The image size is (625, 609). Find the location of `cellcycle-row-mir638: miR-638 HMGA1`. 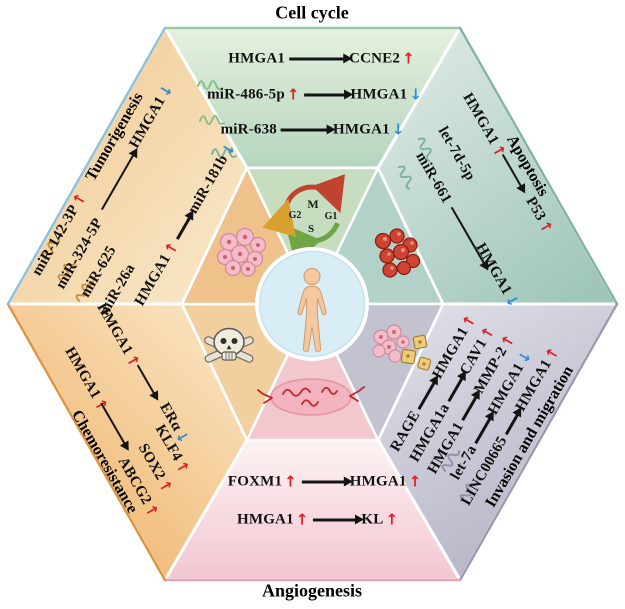

cellcycle-row-mir638: miR-638 HMGA1 is located at coordinates (313, 129).